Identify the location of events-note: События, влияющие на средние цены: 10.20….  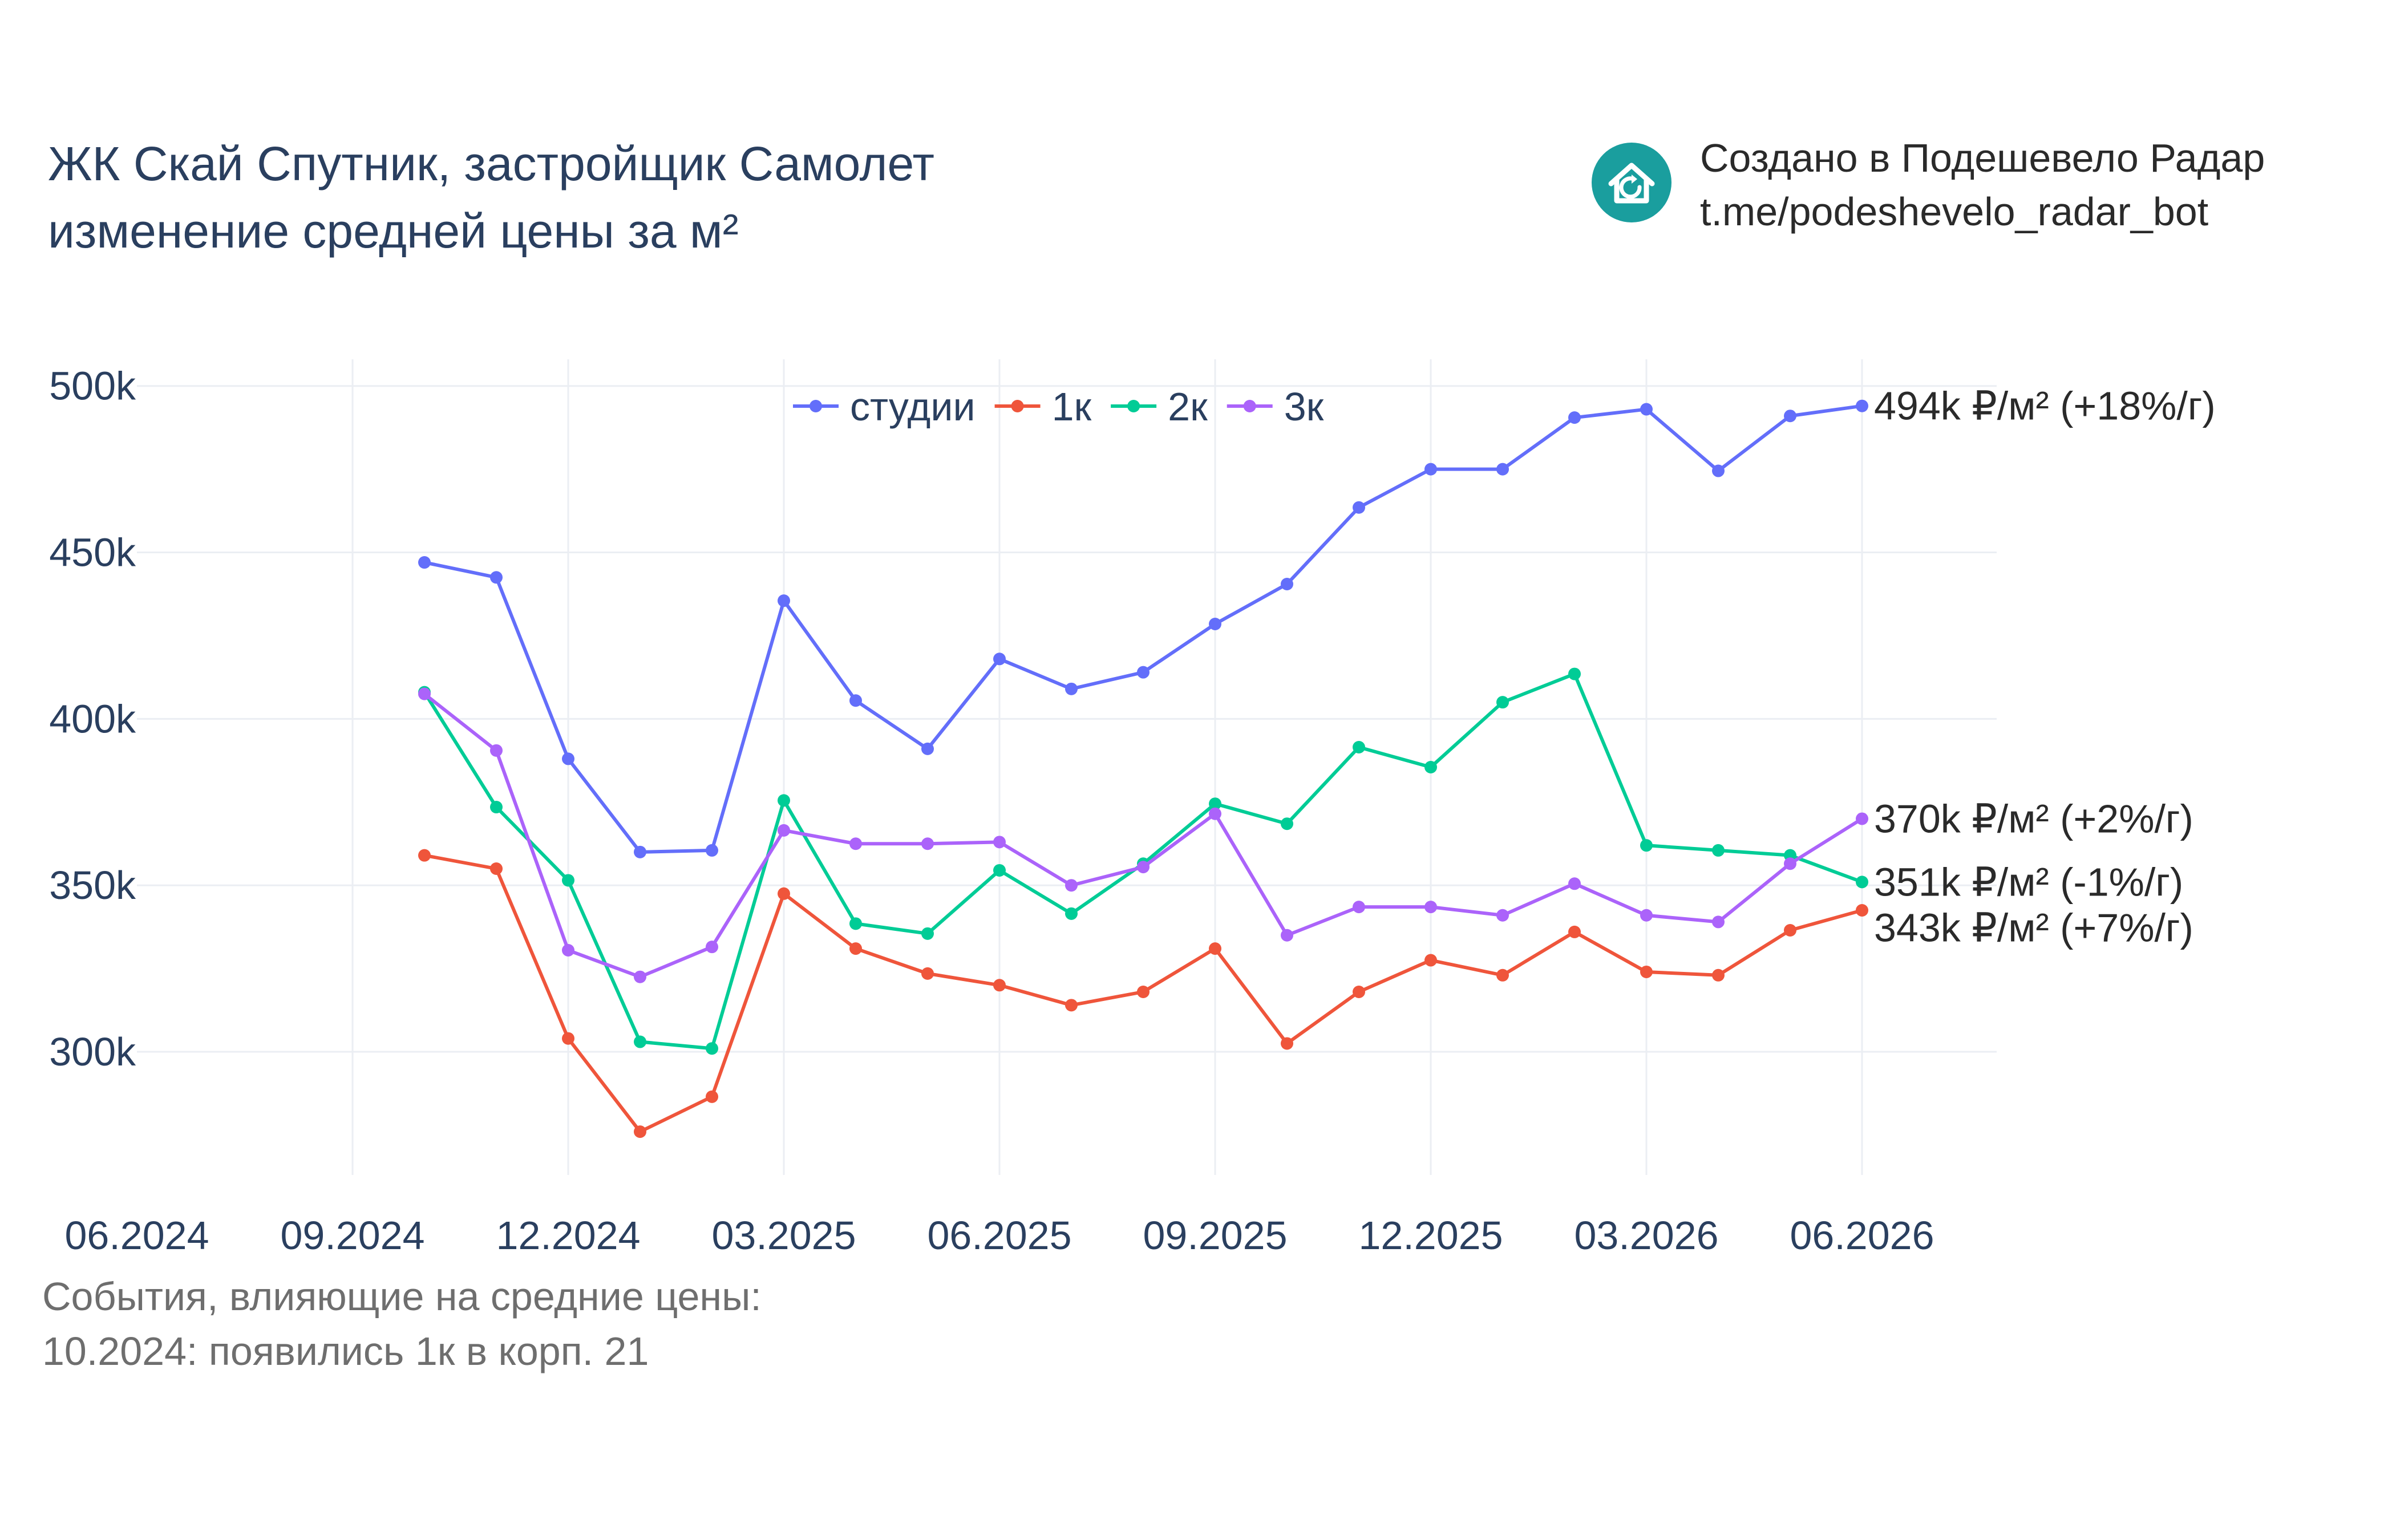
(402, 1324).